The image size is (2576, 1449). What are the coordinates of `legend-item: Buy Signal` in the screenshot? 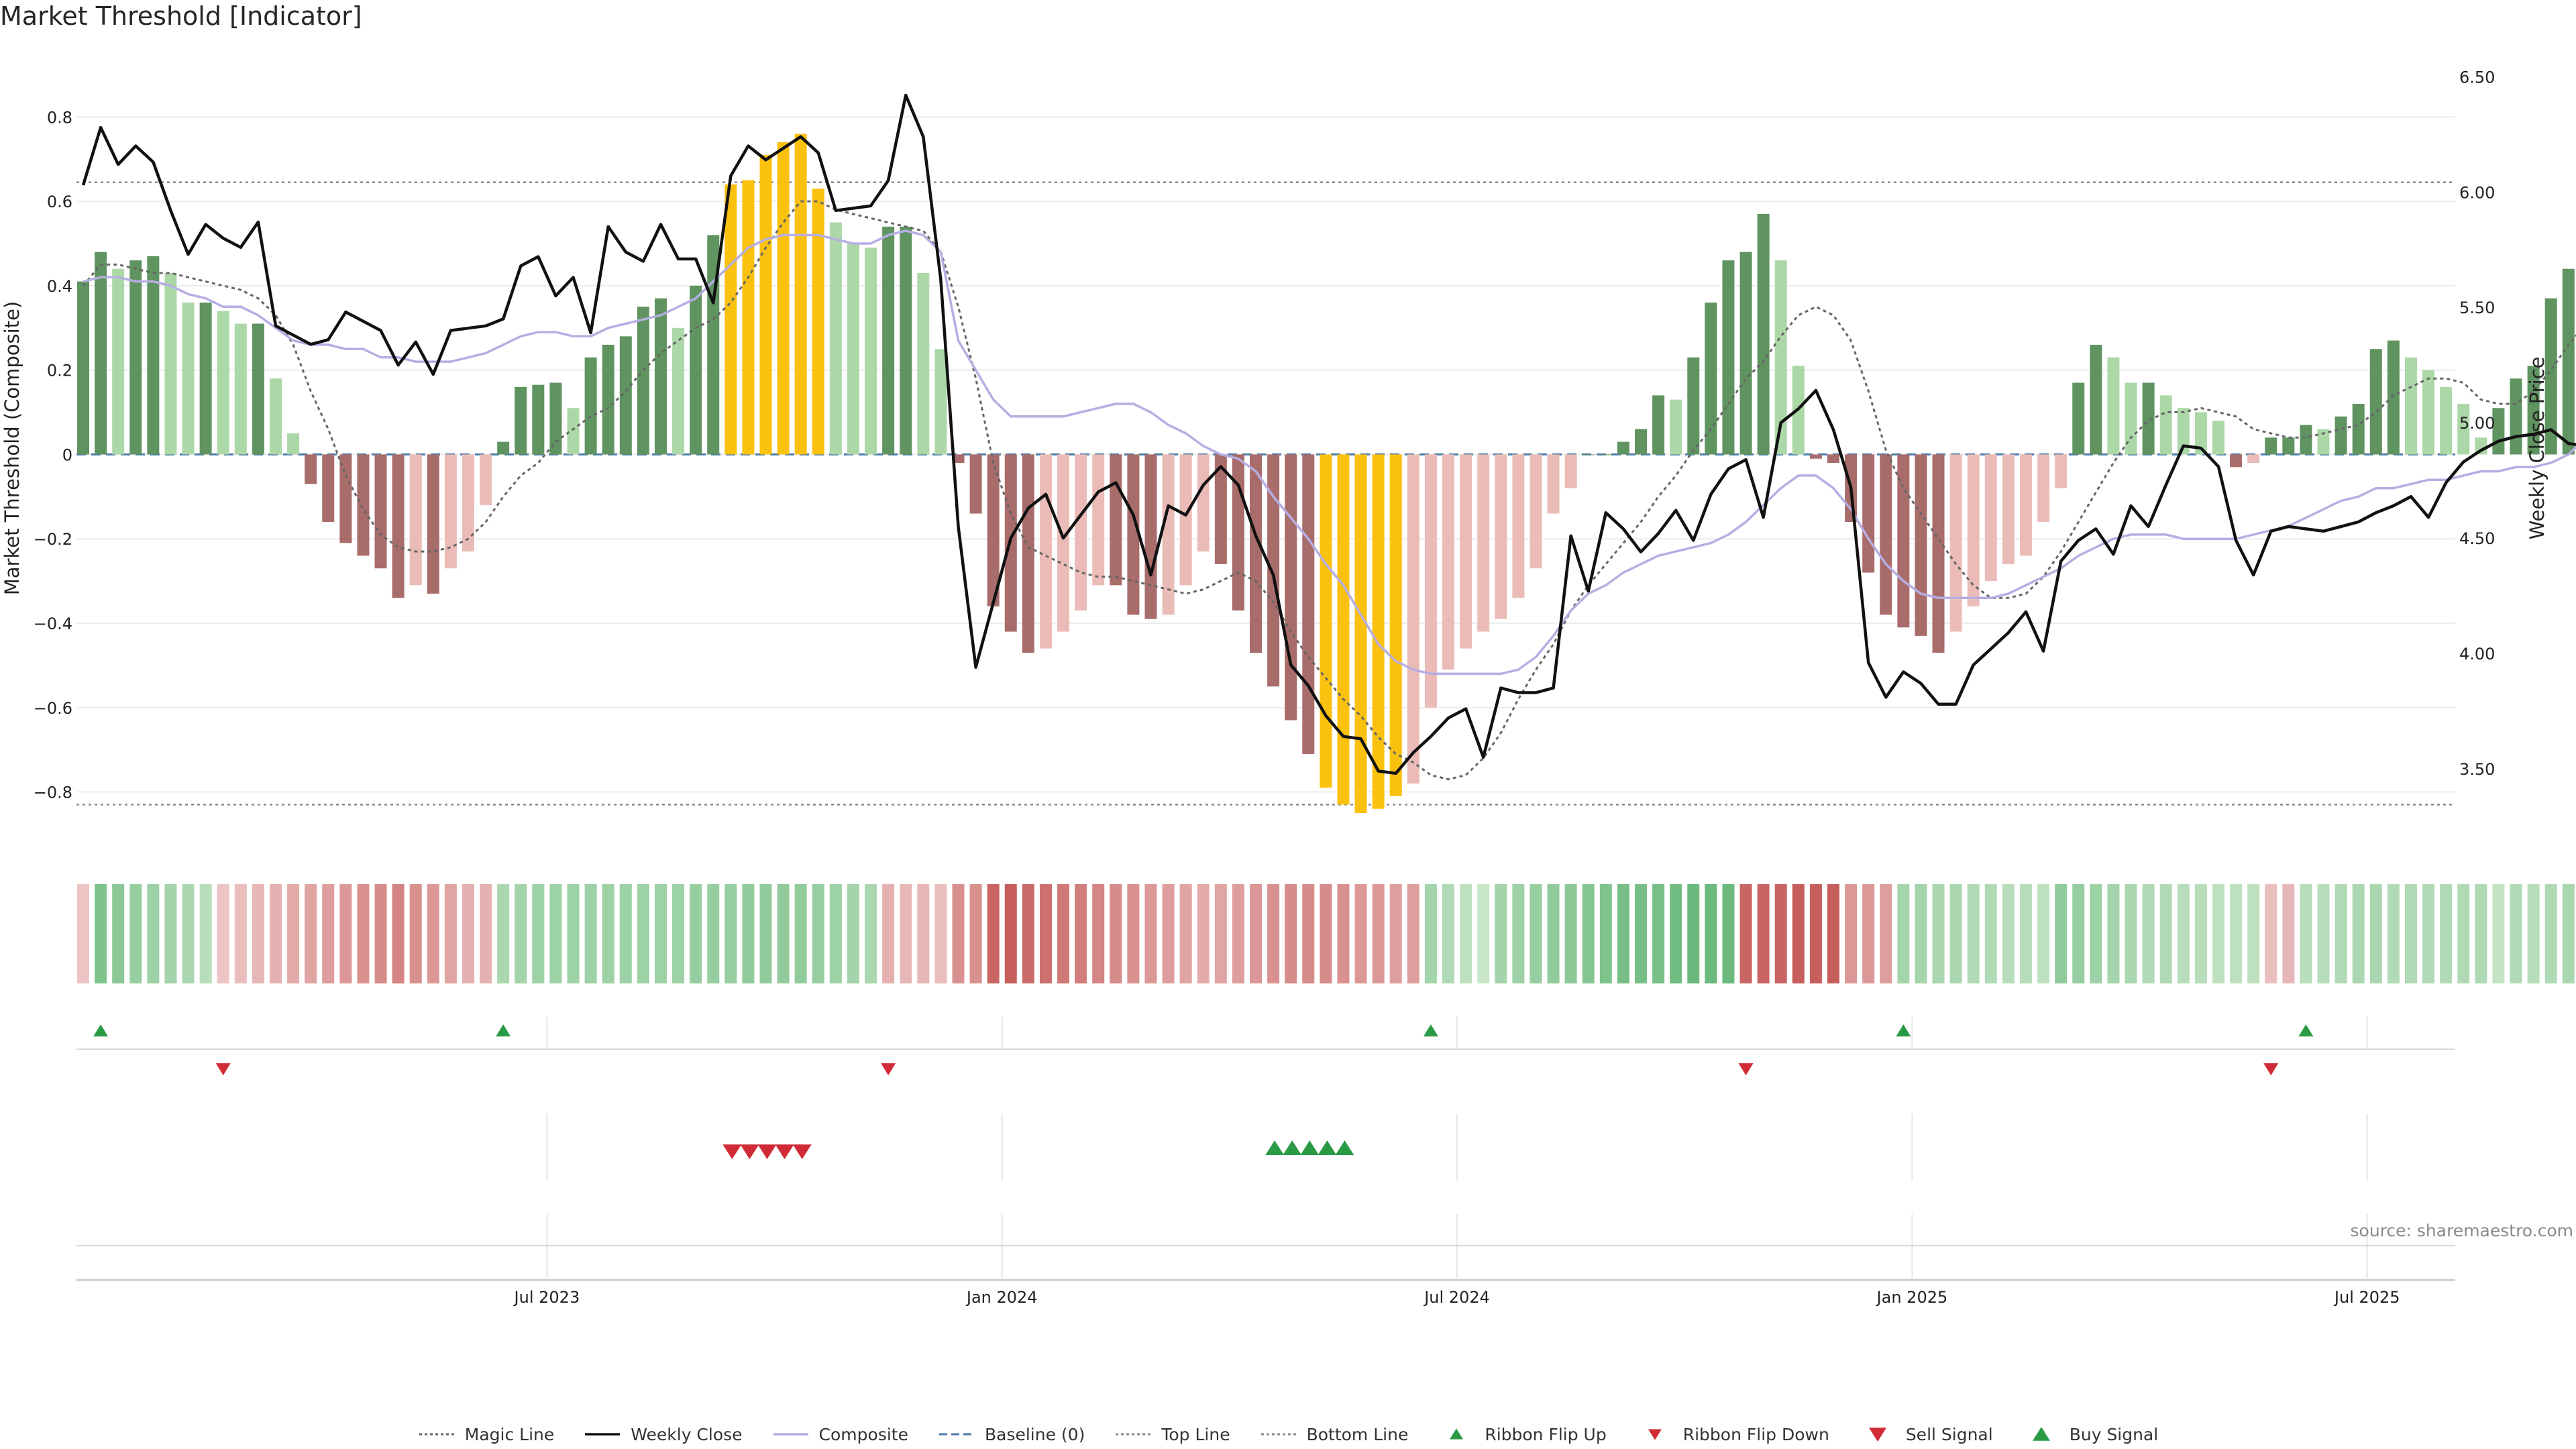 It's located at (2090, 1434).